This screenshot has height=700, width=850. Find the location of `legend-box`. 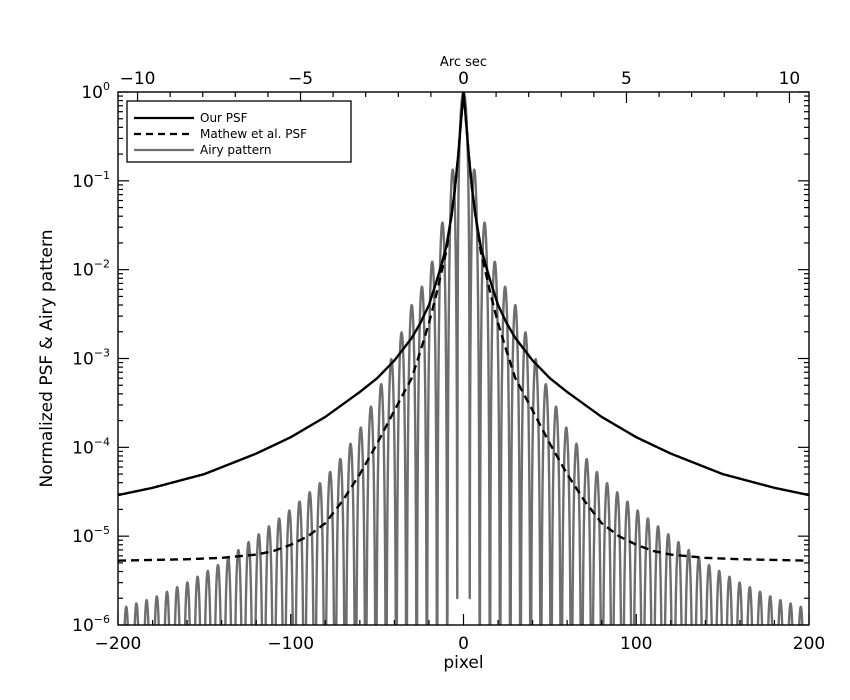

legend-box is located at coordinates (239, 131).